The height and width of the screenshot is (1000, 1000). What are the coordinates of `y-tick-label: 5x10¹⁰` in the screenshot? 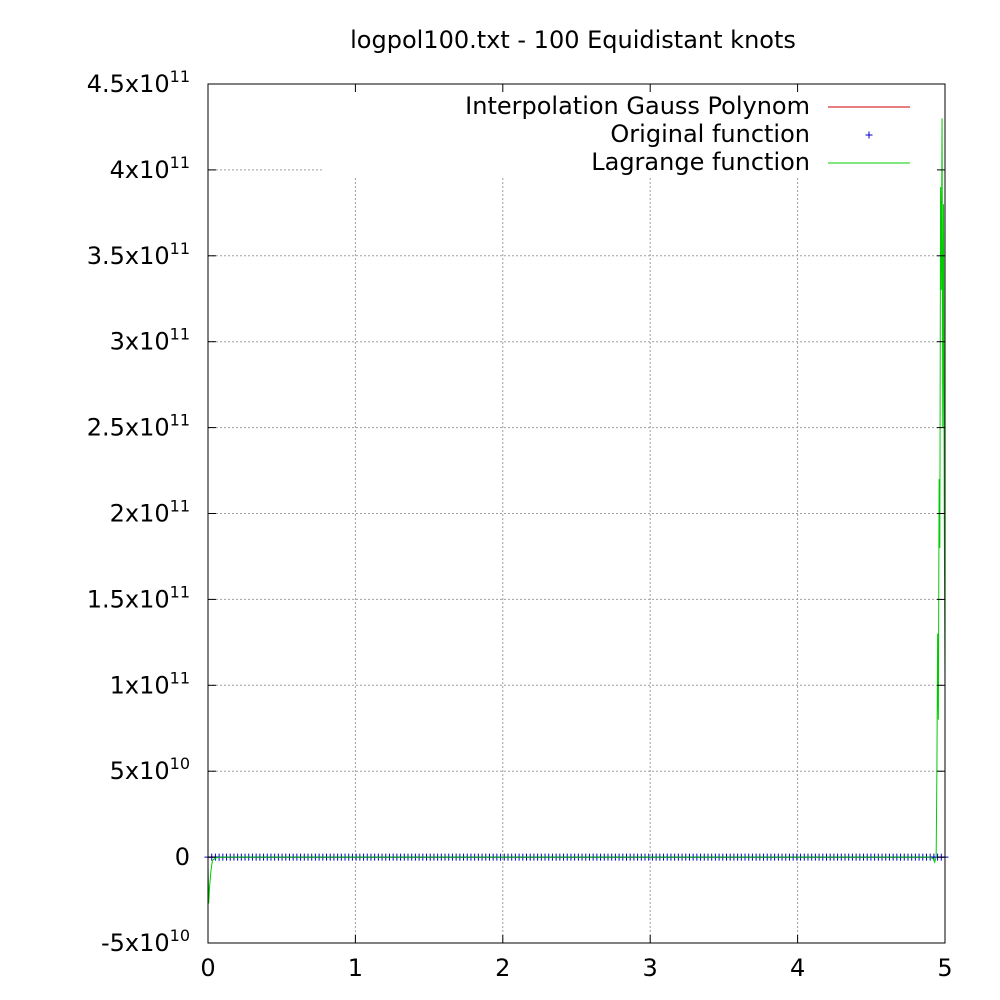 It's located at (150, 769).